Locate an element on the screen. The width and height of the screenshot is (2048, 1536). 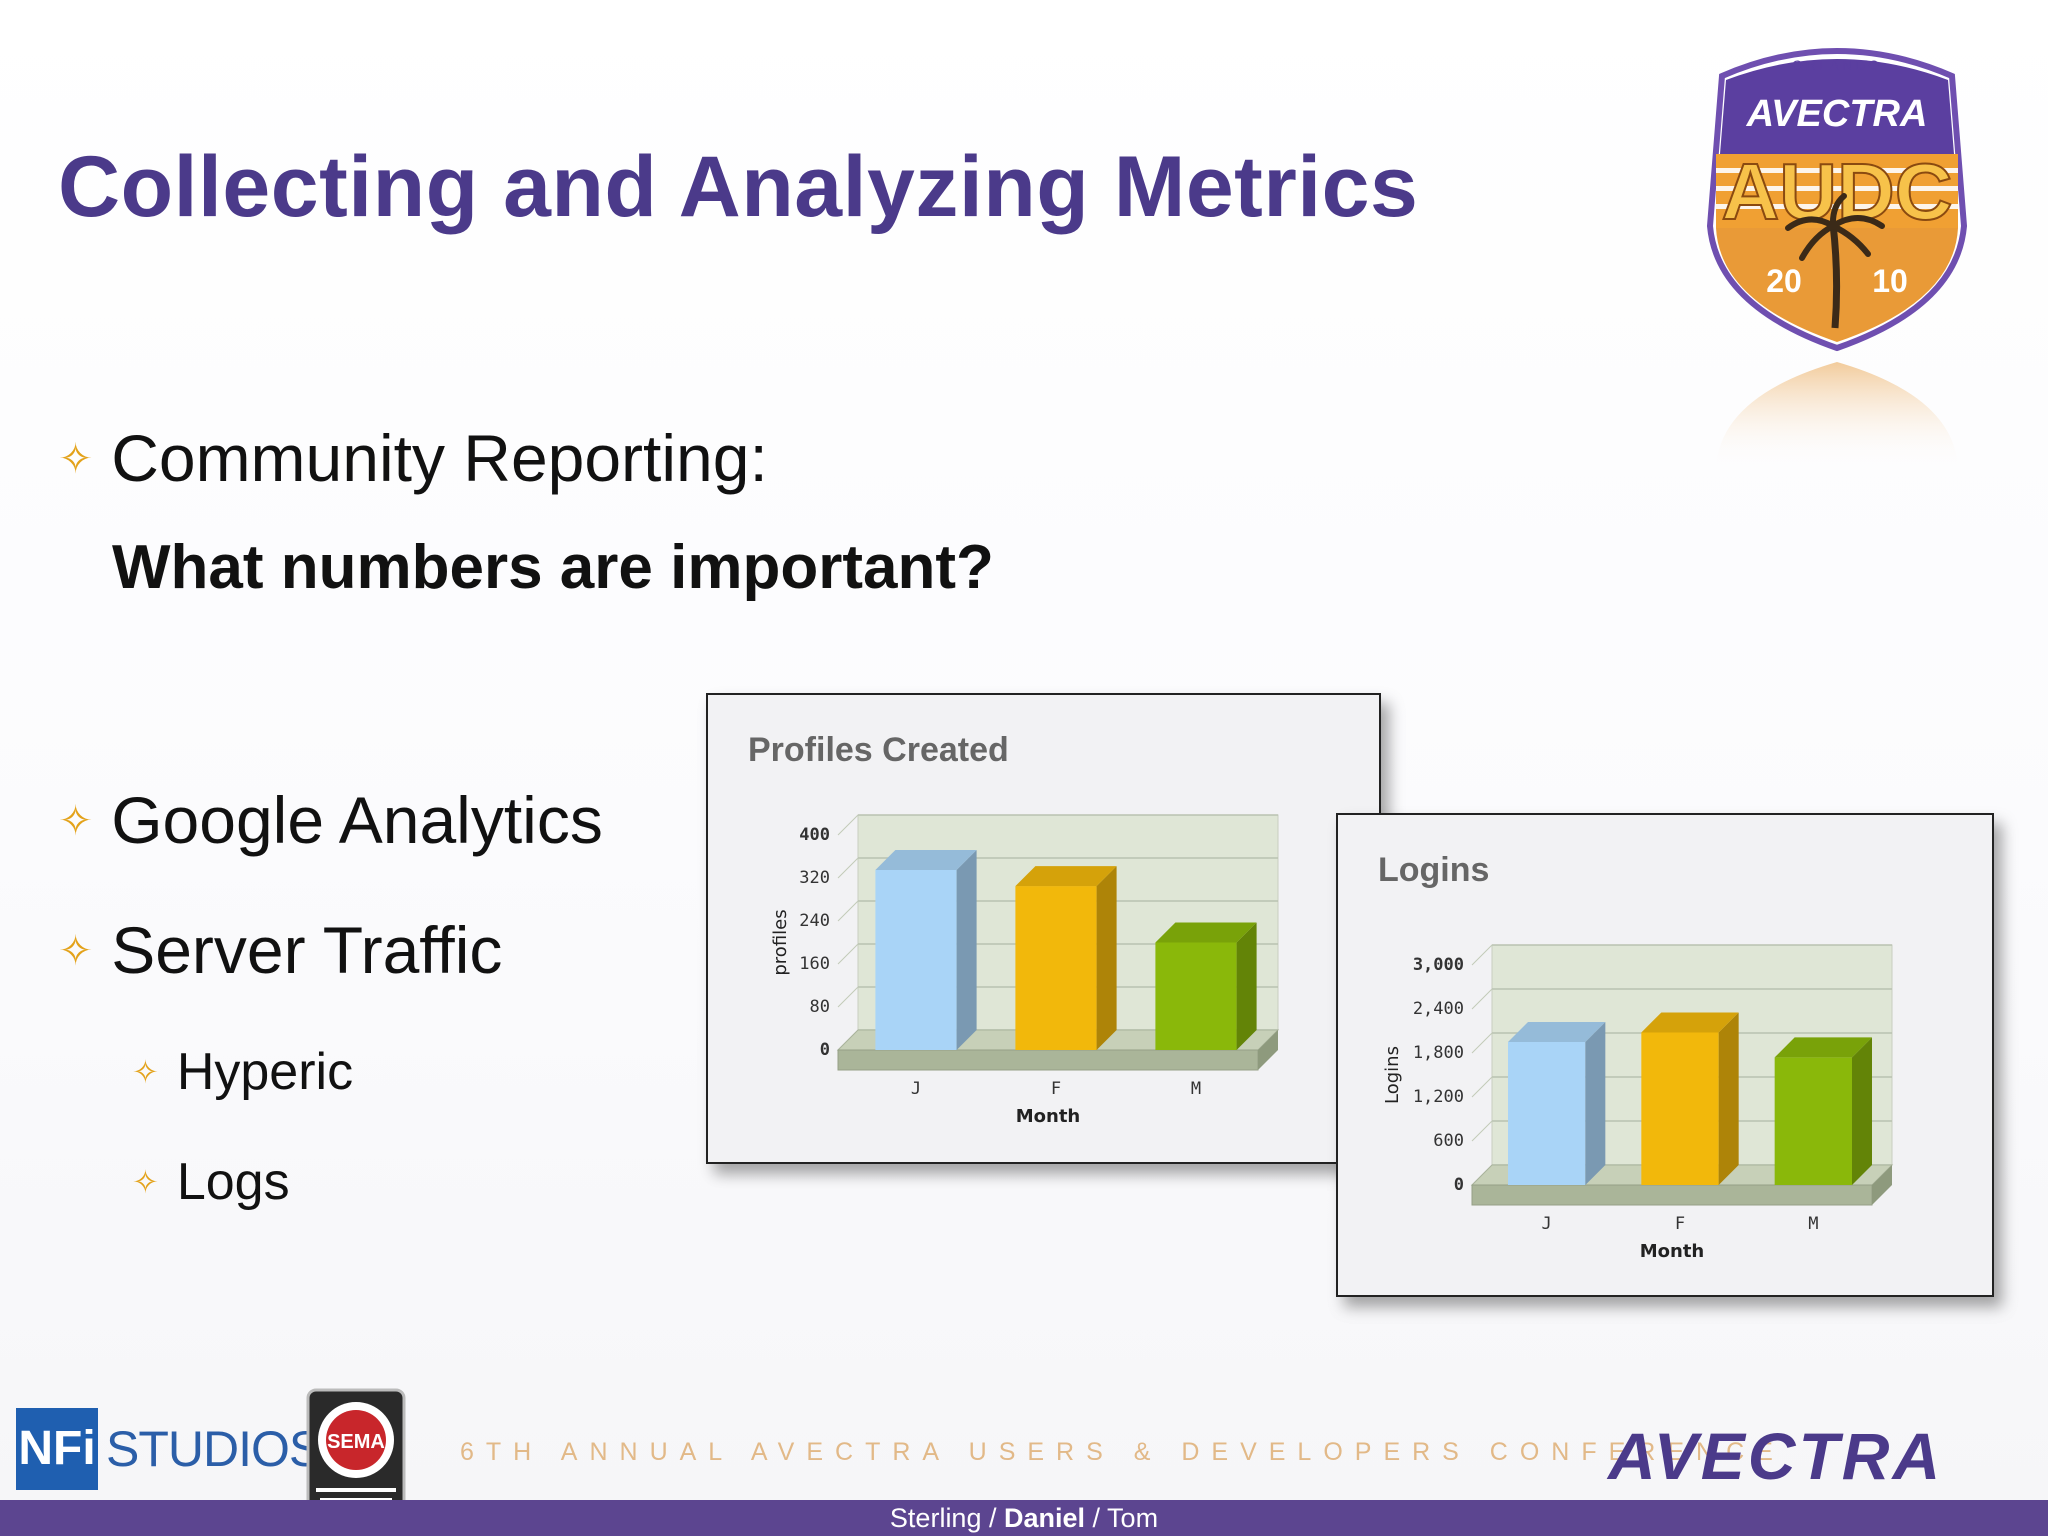
studios-logo-text: STUDIOS is located at coordinates (214, 1449).